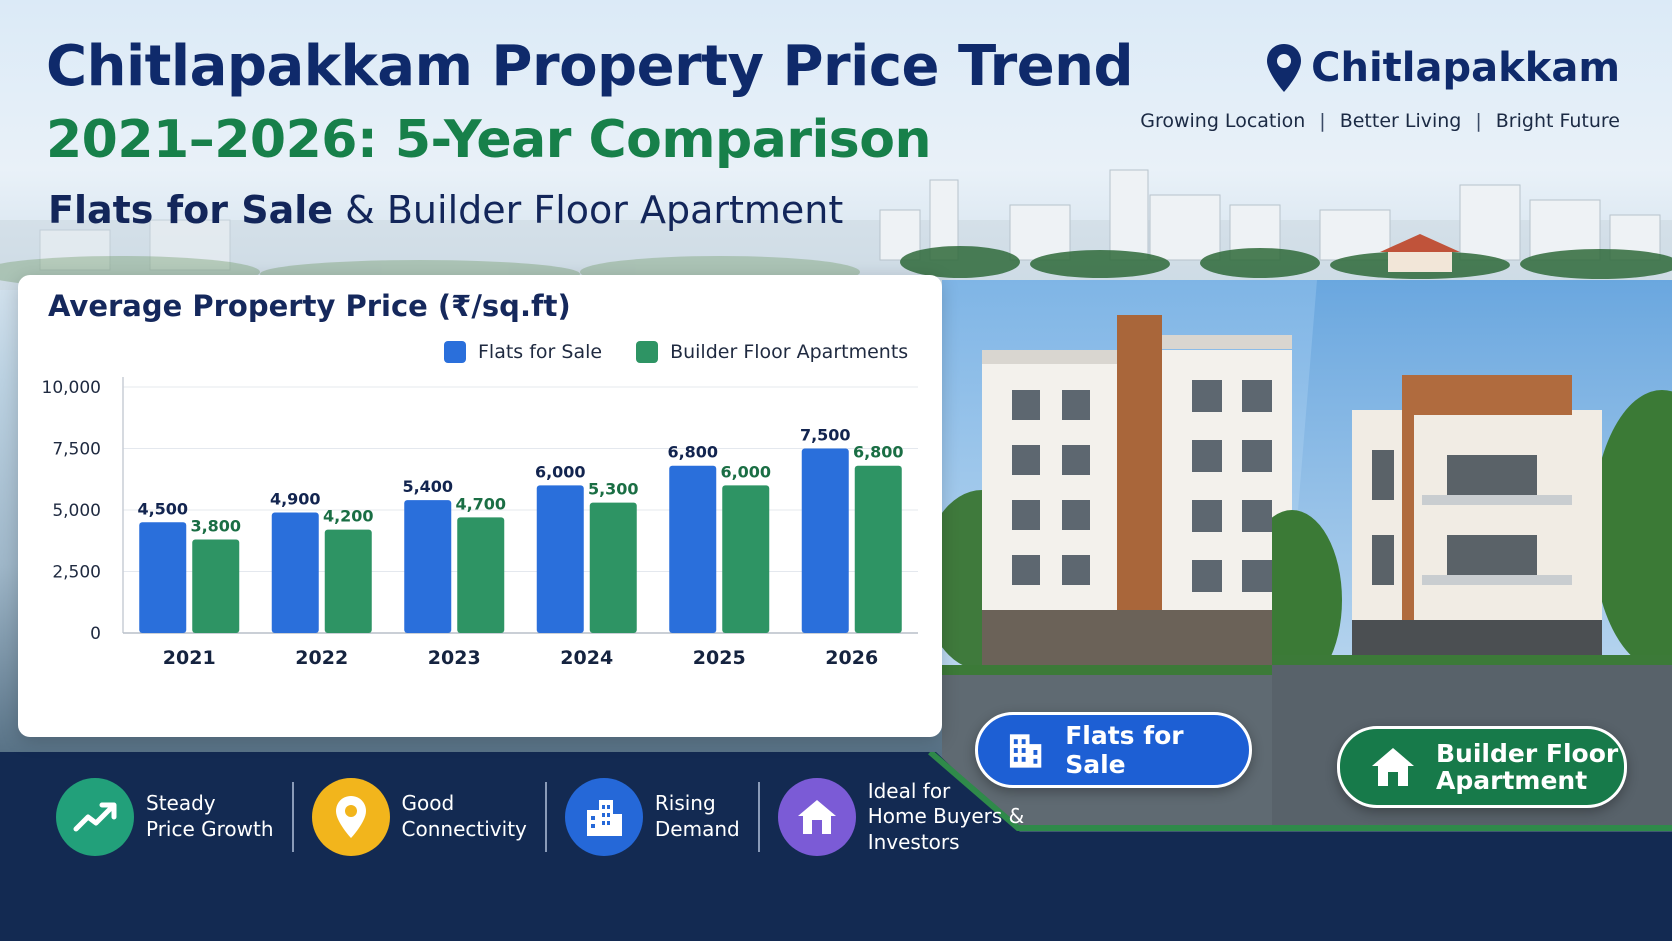 The height and width of the screenshot is (941, 1672). What do you see at coordinates (210, 829) in the screenshot?
I see `feature-line: Price Growth` at bounding box center [210, 829].